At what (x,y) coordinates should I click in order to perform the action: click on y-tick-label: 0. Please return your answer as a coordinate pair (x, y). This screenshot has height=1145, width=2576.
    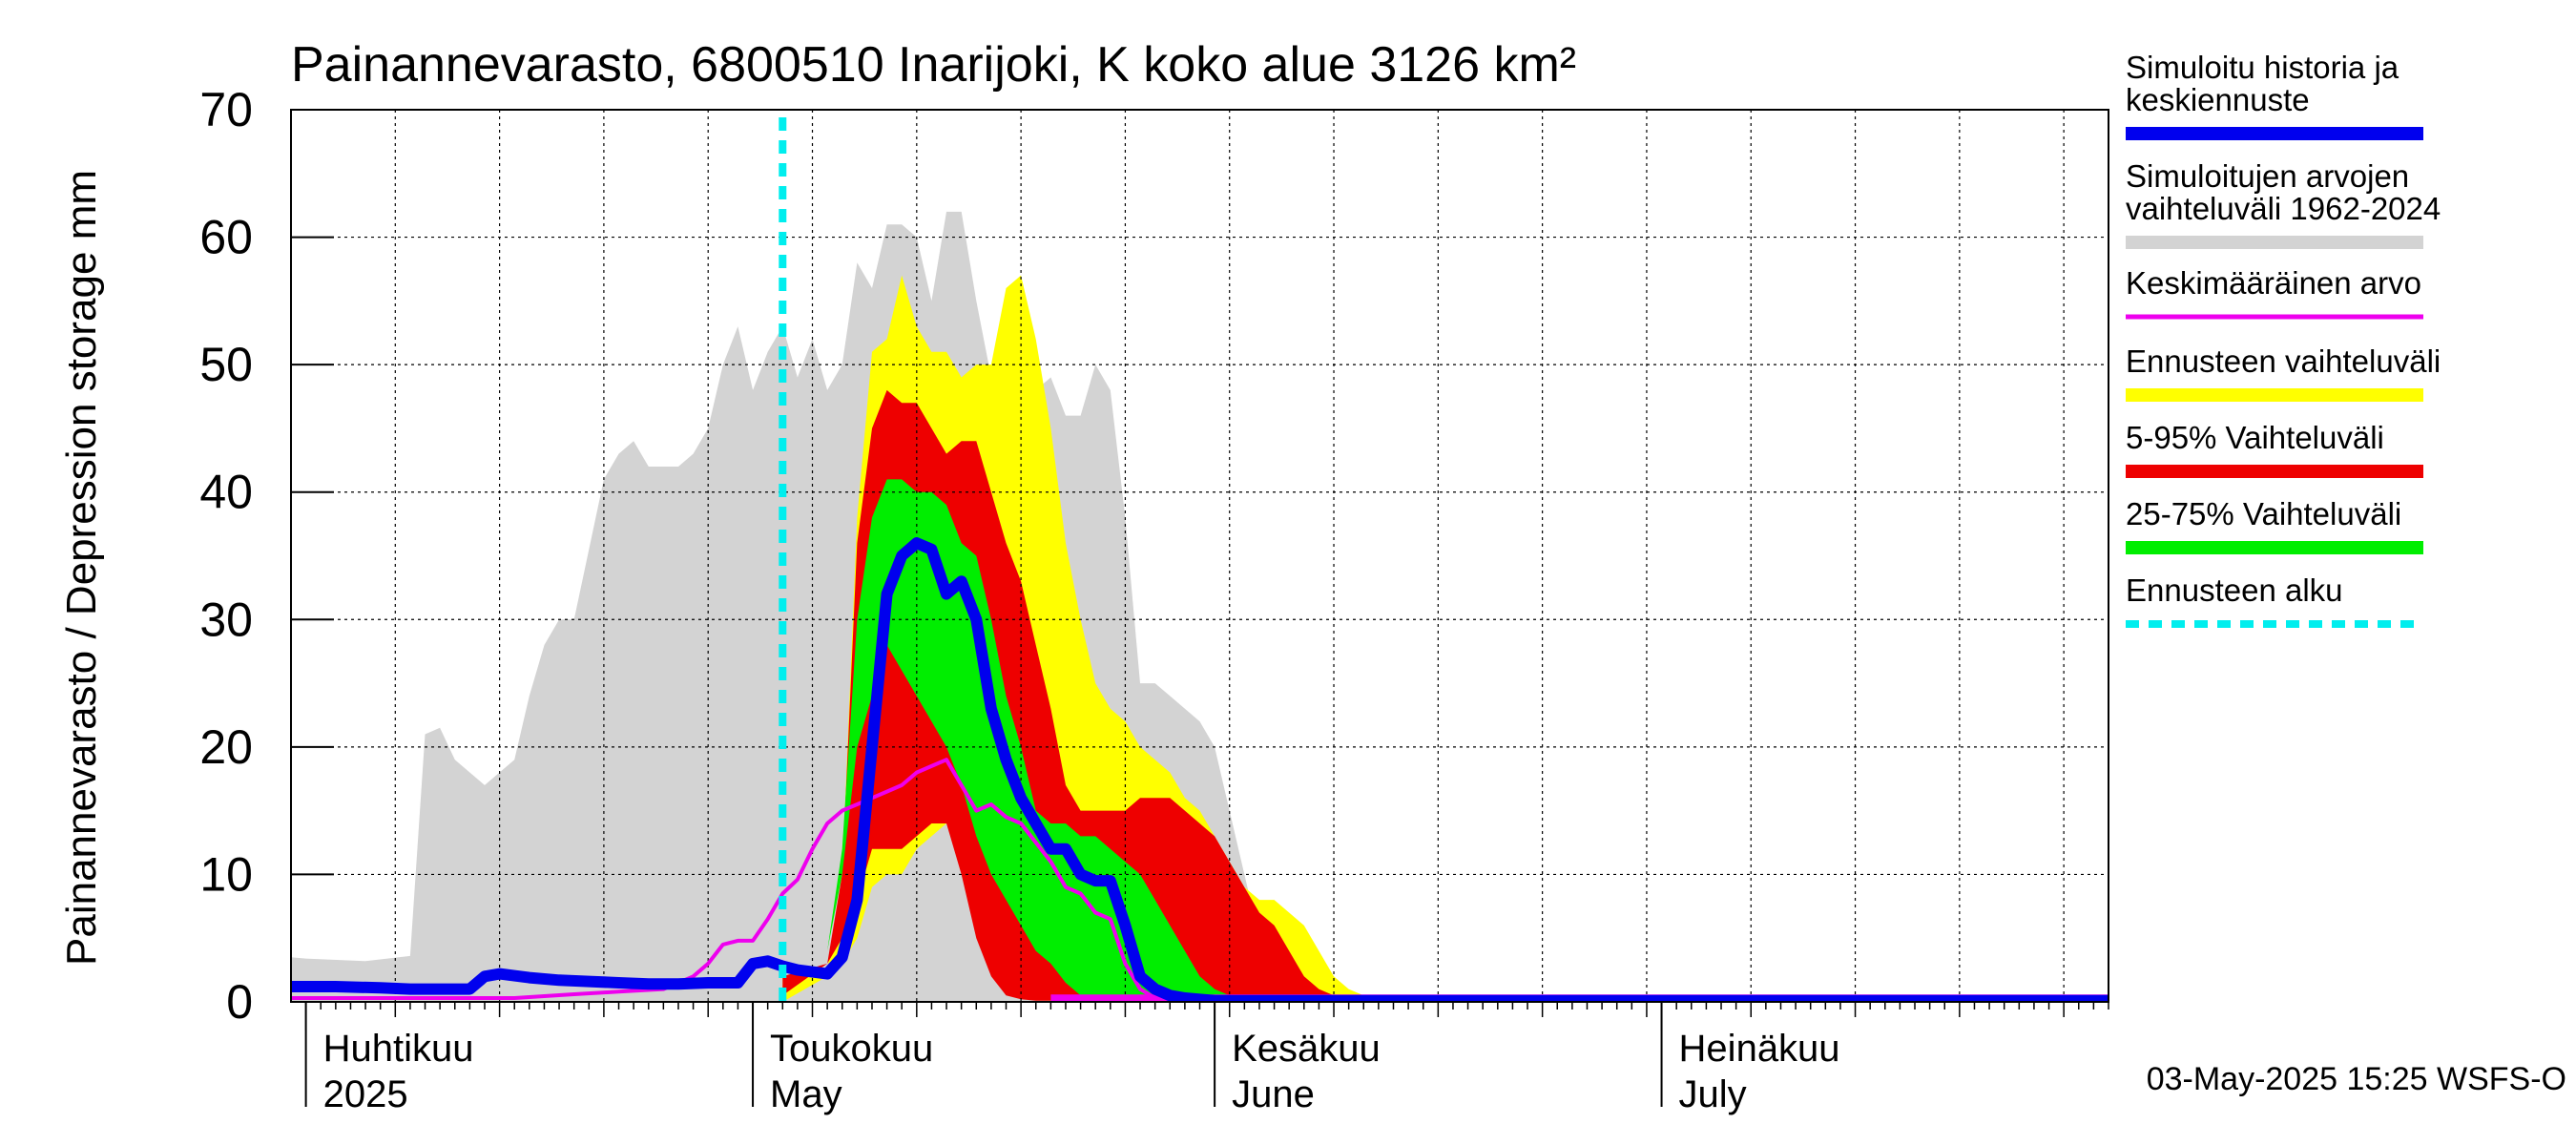
    Looking at the image, I should click on (239, 1002).